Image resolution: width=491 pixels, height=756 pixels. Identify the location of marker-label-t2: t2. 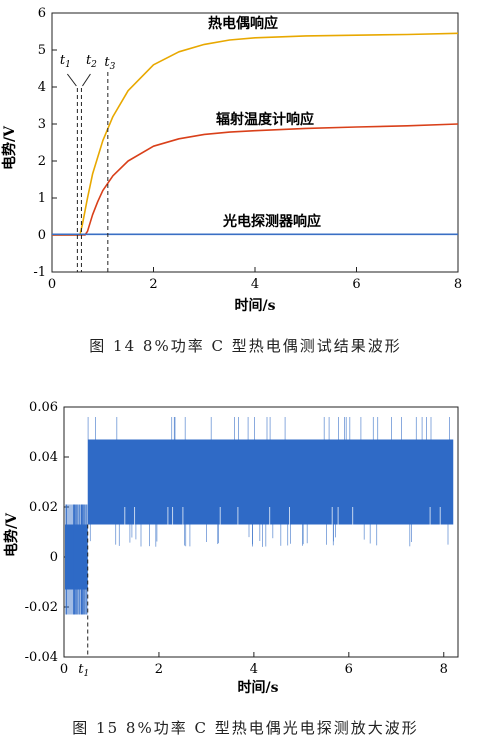
(91, 61).